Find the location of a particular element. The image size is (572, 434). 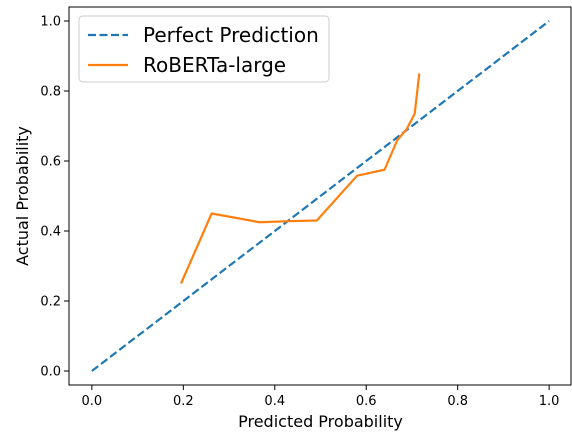

legend: Perfect Prediction RoBERTa-large is located at coordinates (204, 49).